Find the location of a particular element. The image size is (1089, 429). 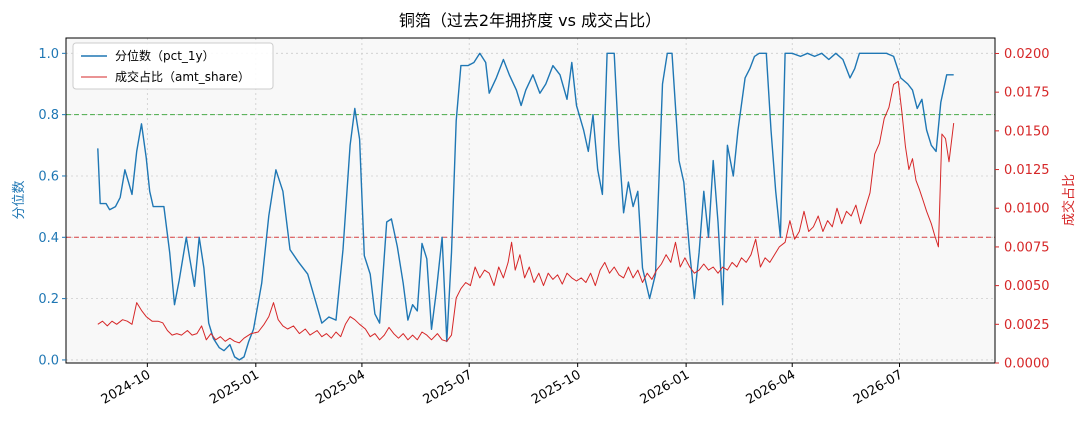

legend-box is located at coordinates (173, 66).